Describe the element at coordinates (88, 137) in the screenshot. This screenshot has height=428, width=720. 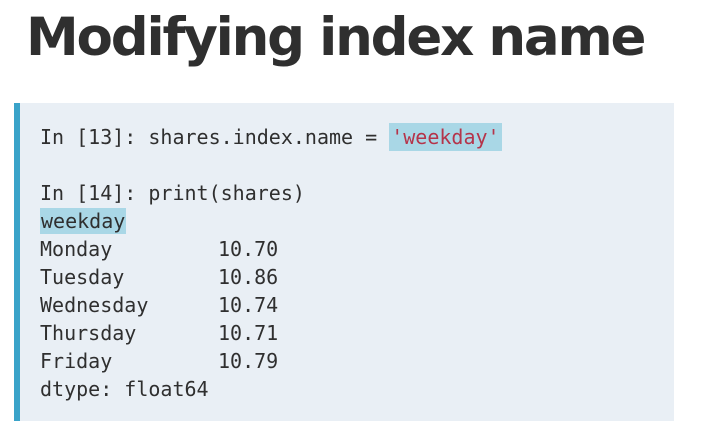
I see `input-prompt-13: In [13]:` at that location.